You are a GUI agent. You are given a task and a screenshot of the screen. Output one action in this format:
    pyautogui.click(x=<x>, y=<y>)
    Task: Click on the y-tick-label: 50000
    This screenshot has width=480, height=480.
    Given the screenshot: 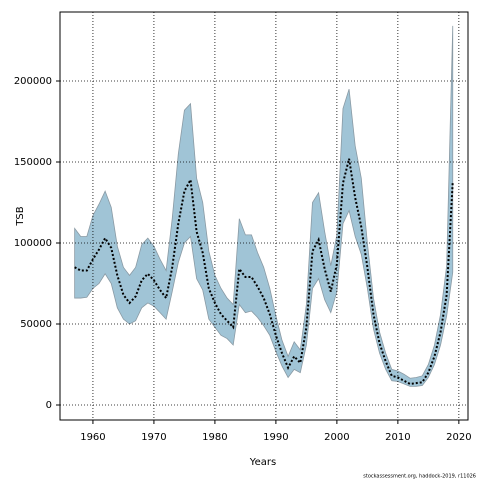 What is the action you would take?
    pyautogui.click(x=36, y=324)
    